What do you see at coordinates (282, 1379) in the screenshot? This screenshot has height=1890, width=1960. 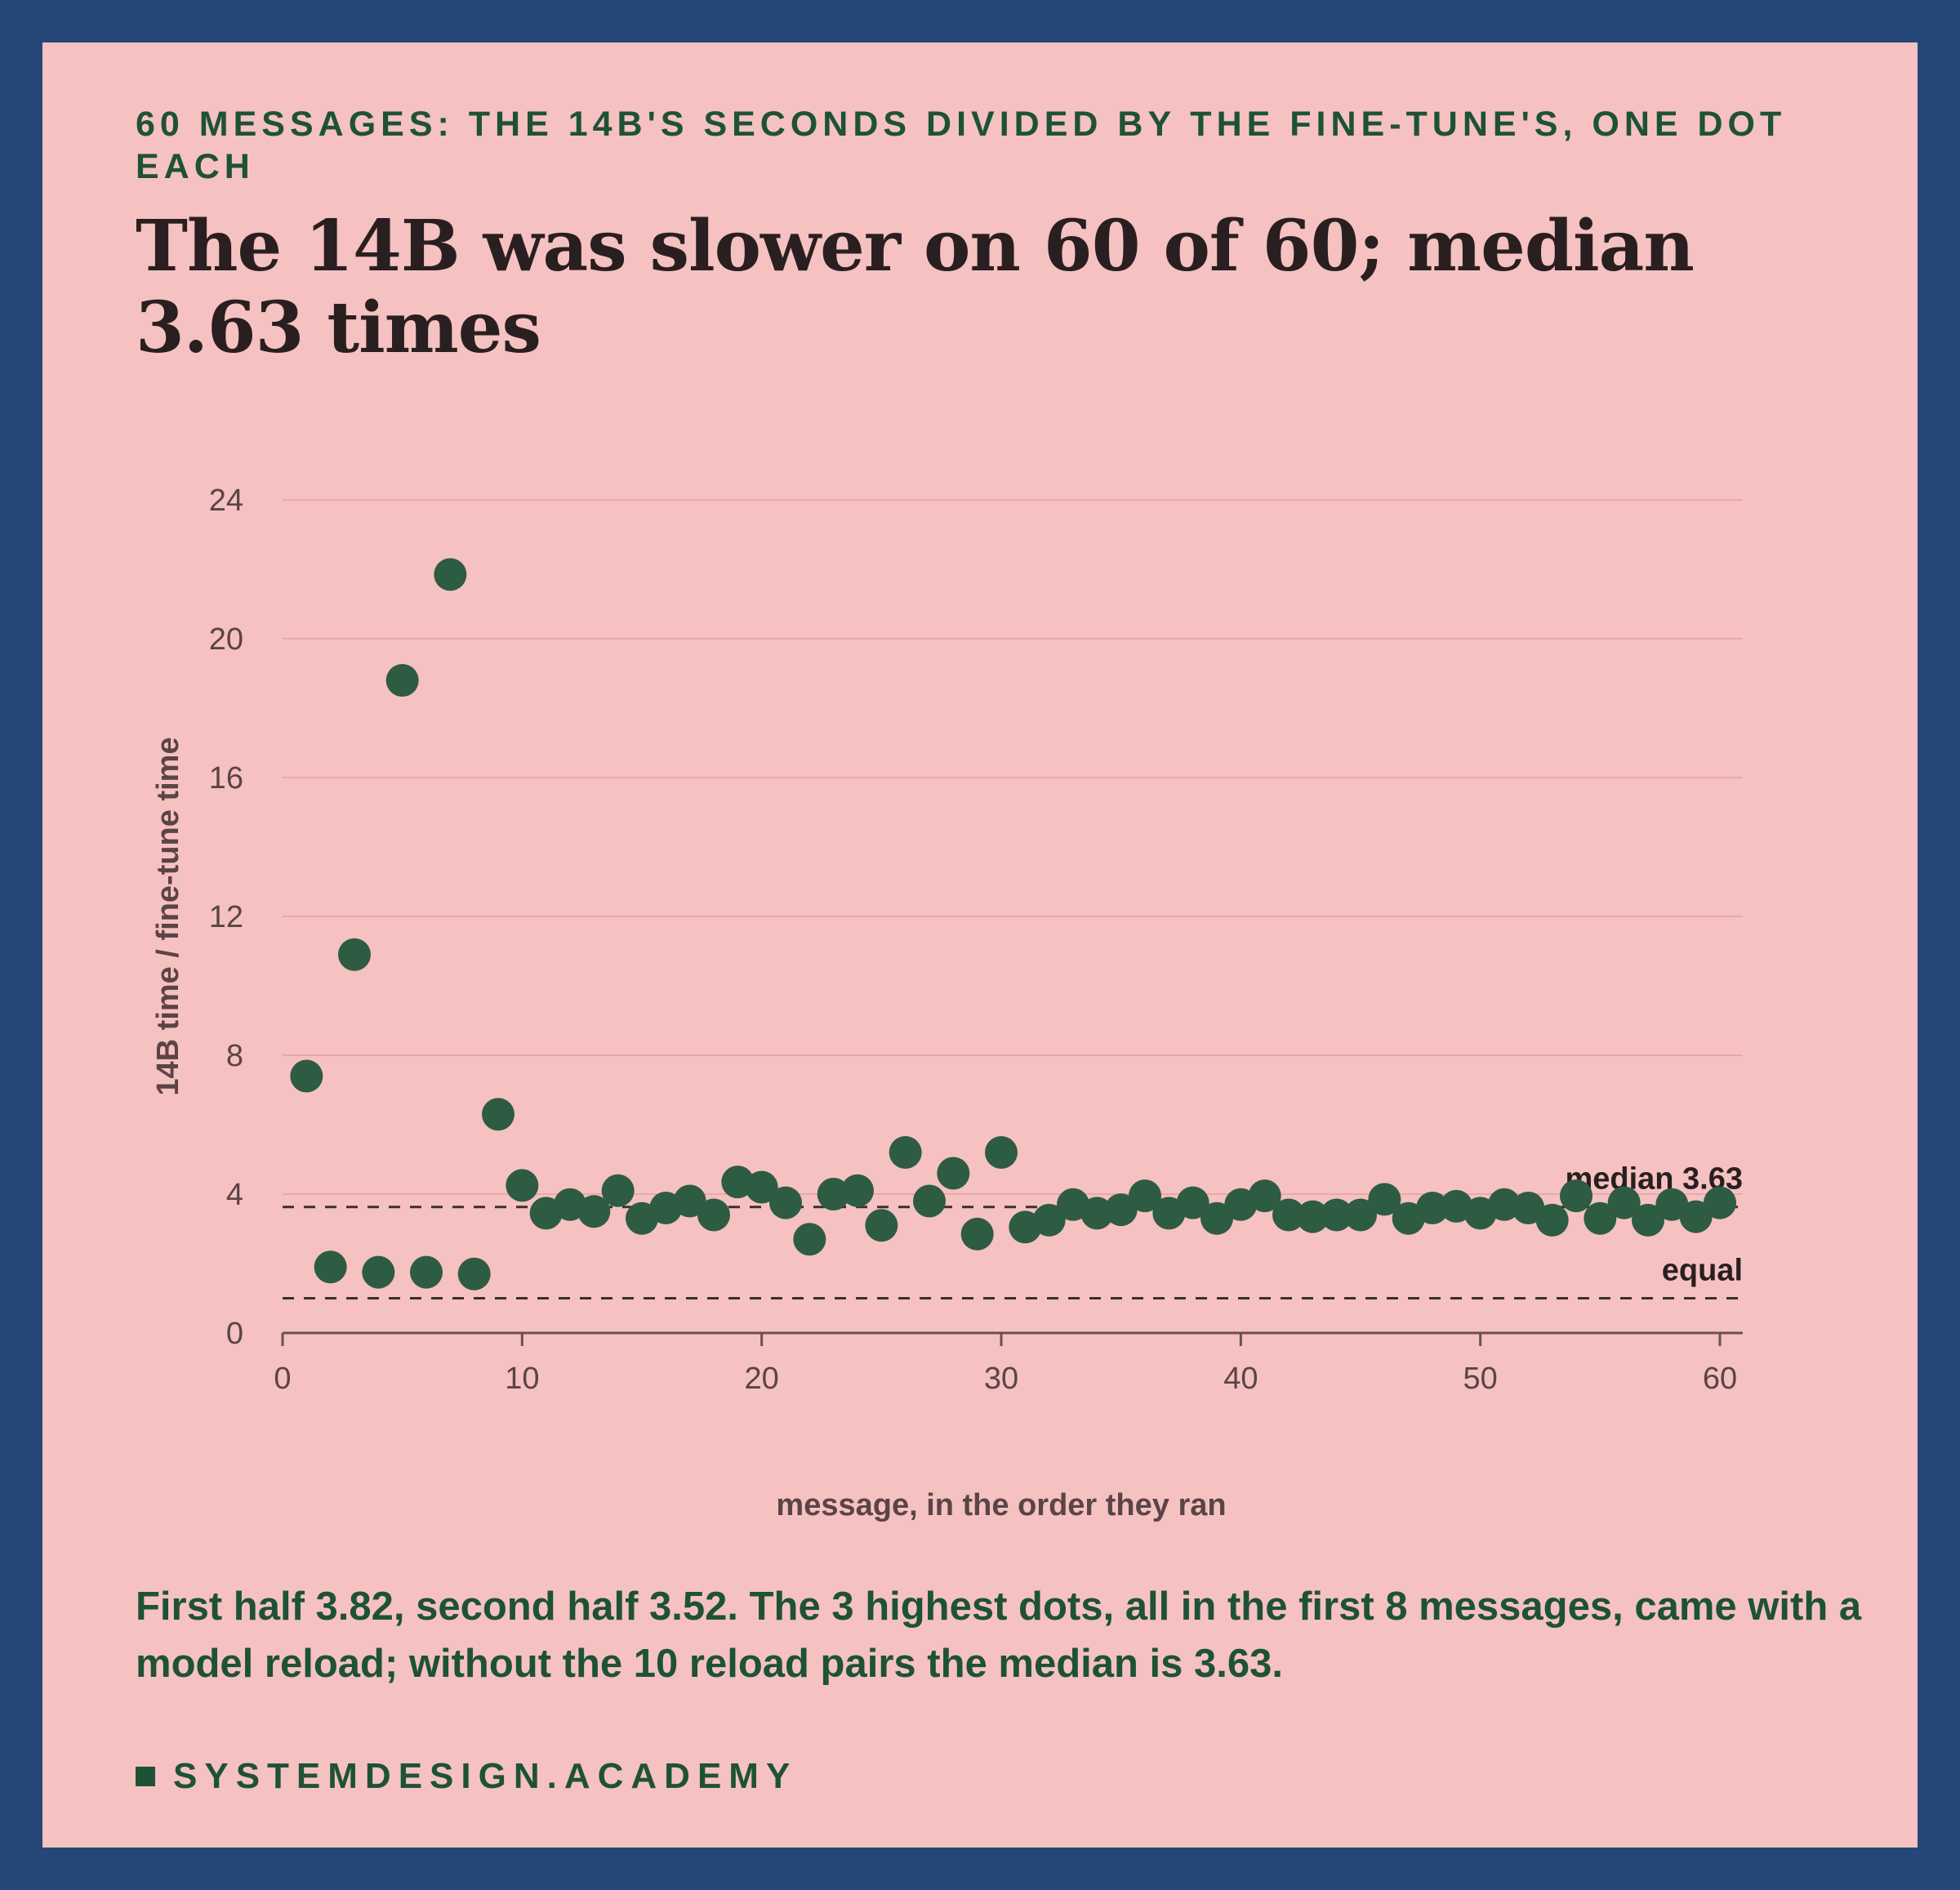 I see `x-tick-label: 0` at bounding box center [282, 1379].